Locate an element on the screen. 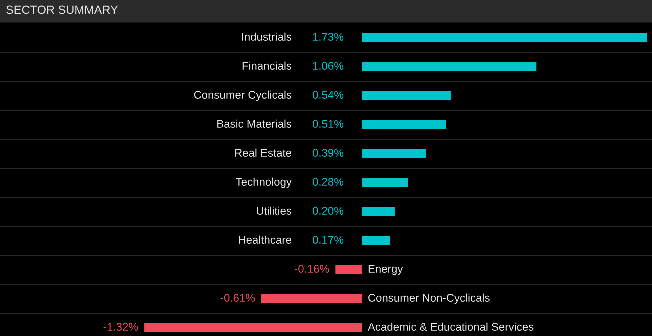 The width and height of the screenshot is (652, 336). data-label: -0.61% is located at coordinates (238, 298).